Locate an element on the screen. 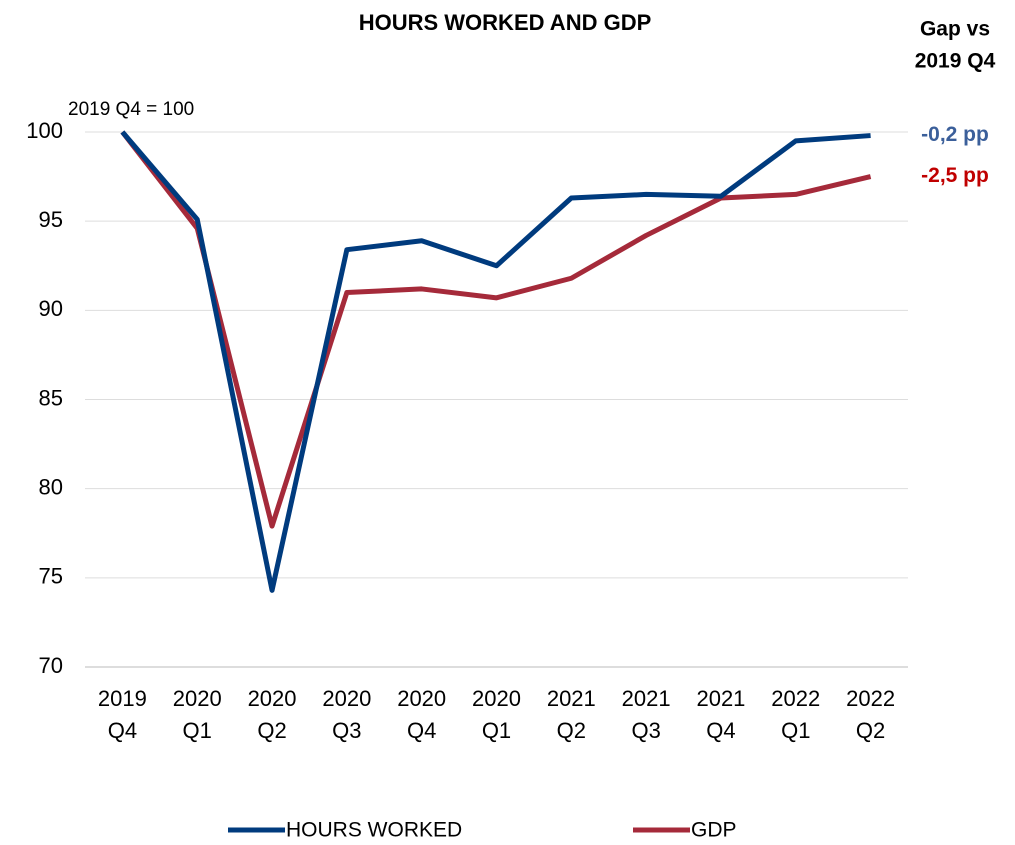 The height and width of the screenshot is (845, 1015). y-tick-label: 70 is located at coordinates (51, 665).